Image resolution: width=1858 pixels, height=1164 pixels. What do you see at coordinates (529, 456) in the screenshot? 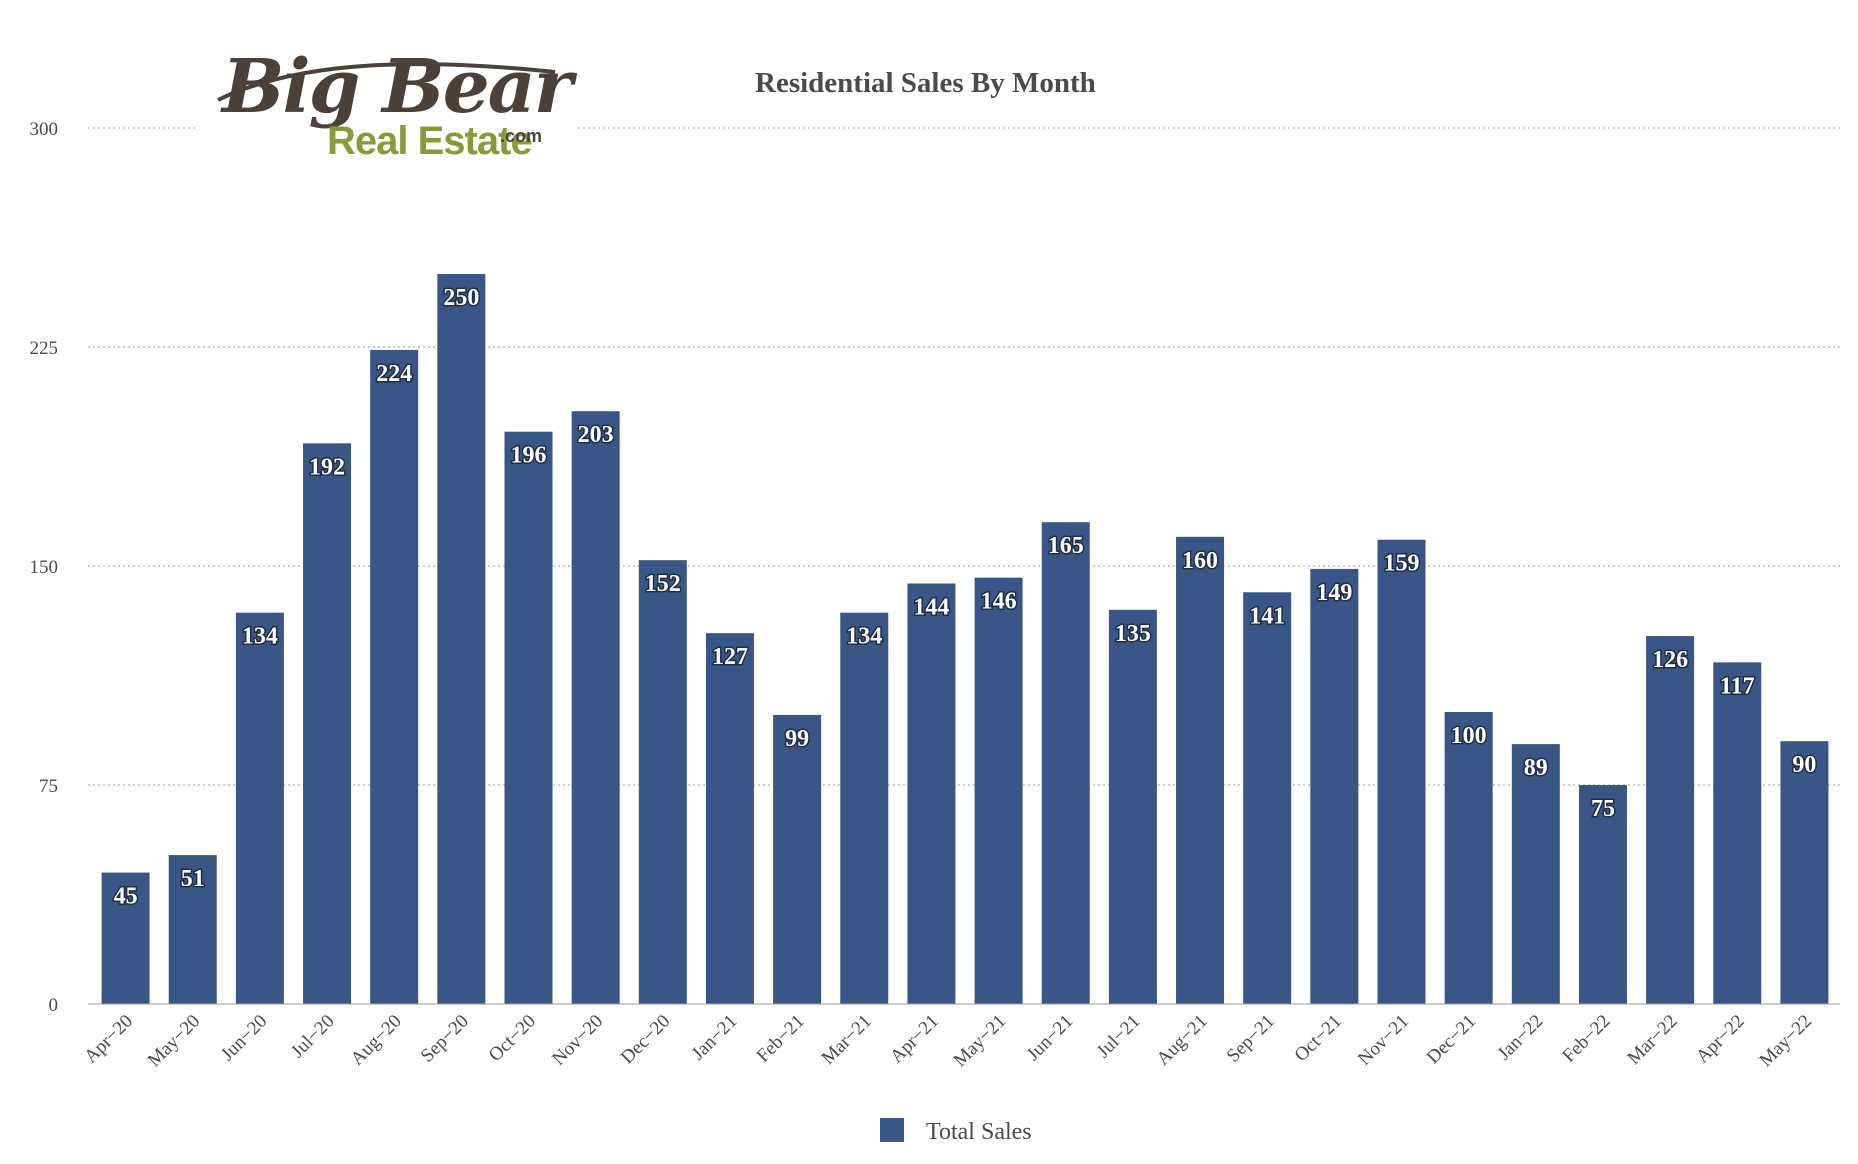
I see `bar-value-label: 196` at bounding box center [529, 456].